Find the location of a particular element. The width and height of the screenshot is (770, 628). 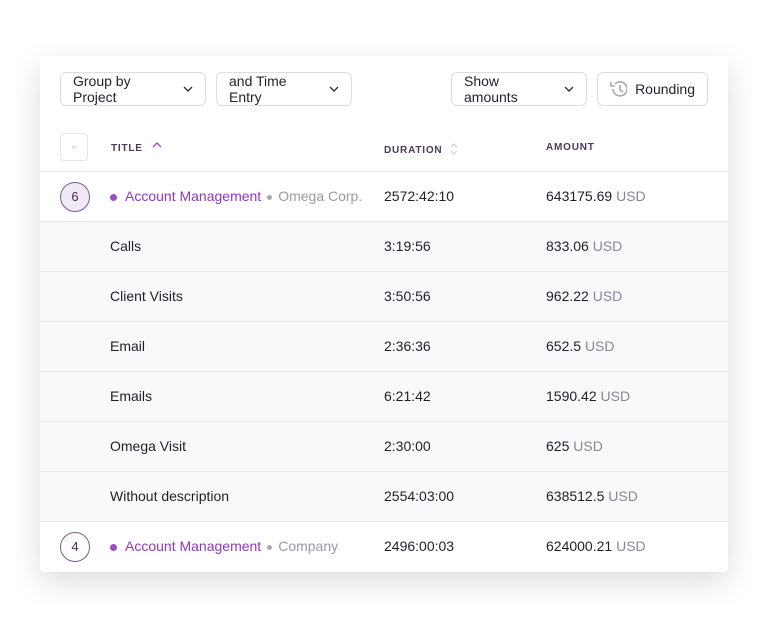

sub-group-dropdown: and Time Entry is located at coordinates (284, 89).